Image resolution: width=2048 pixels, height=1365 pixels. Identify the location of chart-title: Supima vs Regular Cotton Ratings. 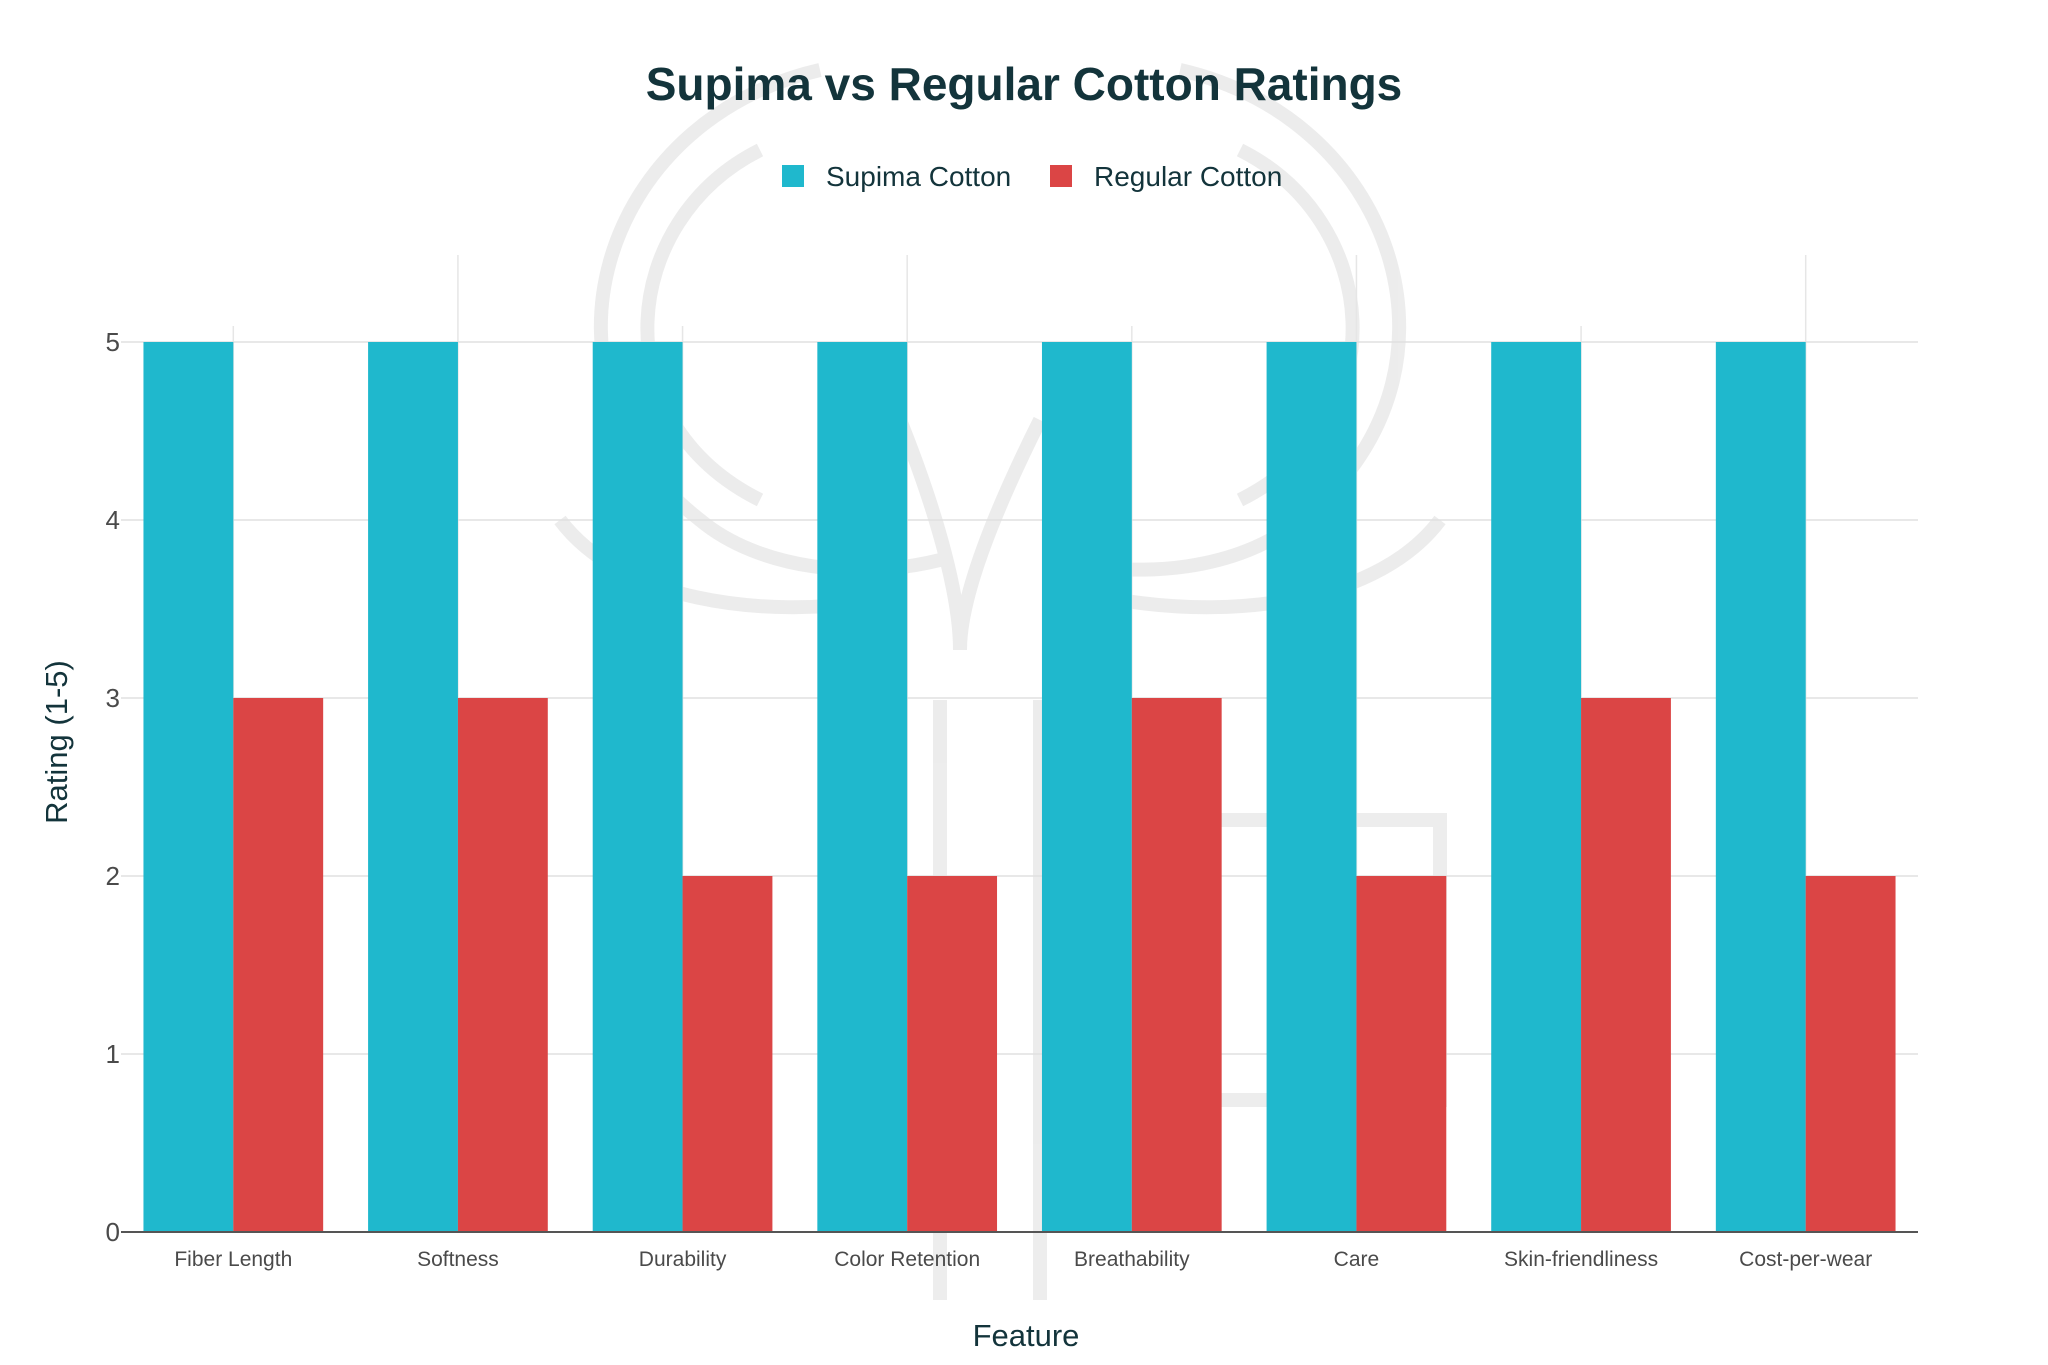
(1024, 84).